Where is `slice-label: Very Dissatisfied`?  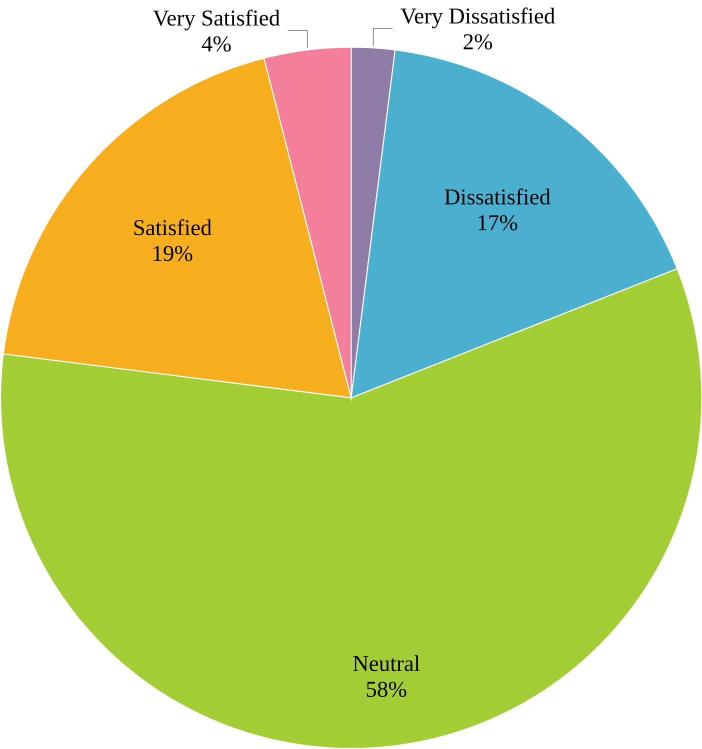 slice-label: Very Dissatisfied is located at coordinates (477, 18).